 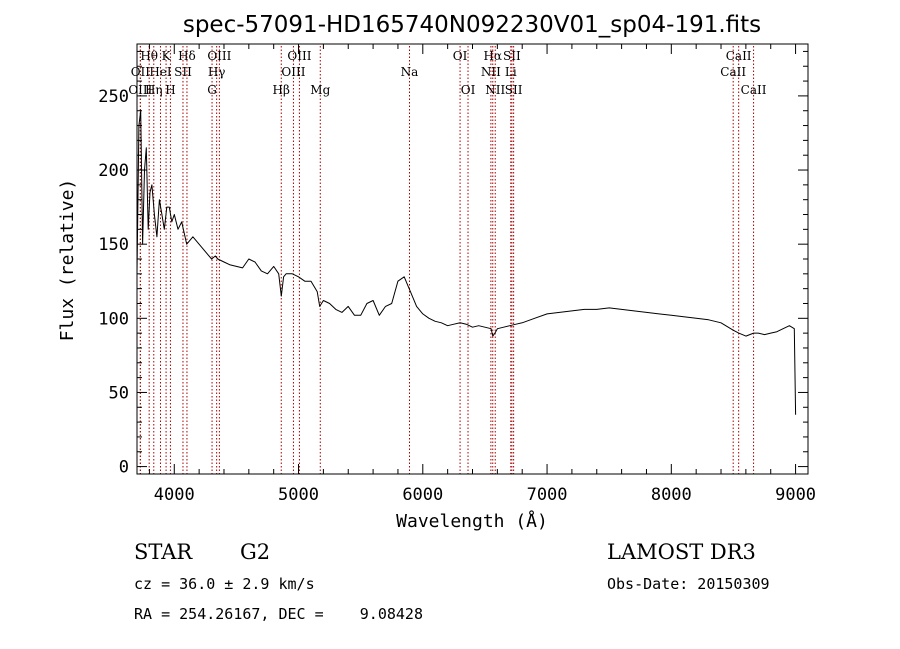 What do you see at coordinates (174, 495) in the screenshot?
I see `x-tick-label: 4000` at bounding box center [174, 495].